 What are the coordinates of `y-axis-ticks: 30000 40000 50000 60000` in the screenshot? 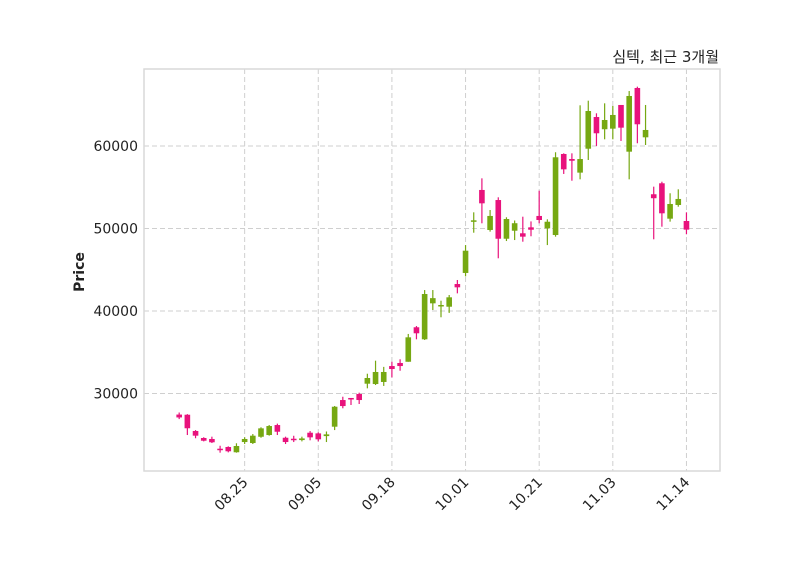 It's located at (115, 271).